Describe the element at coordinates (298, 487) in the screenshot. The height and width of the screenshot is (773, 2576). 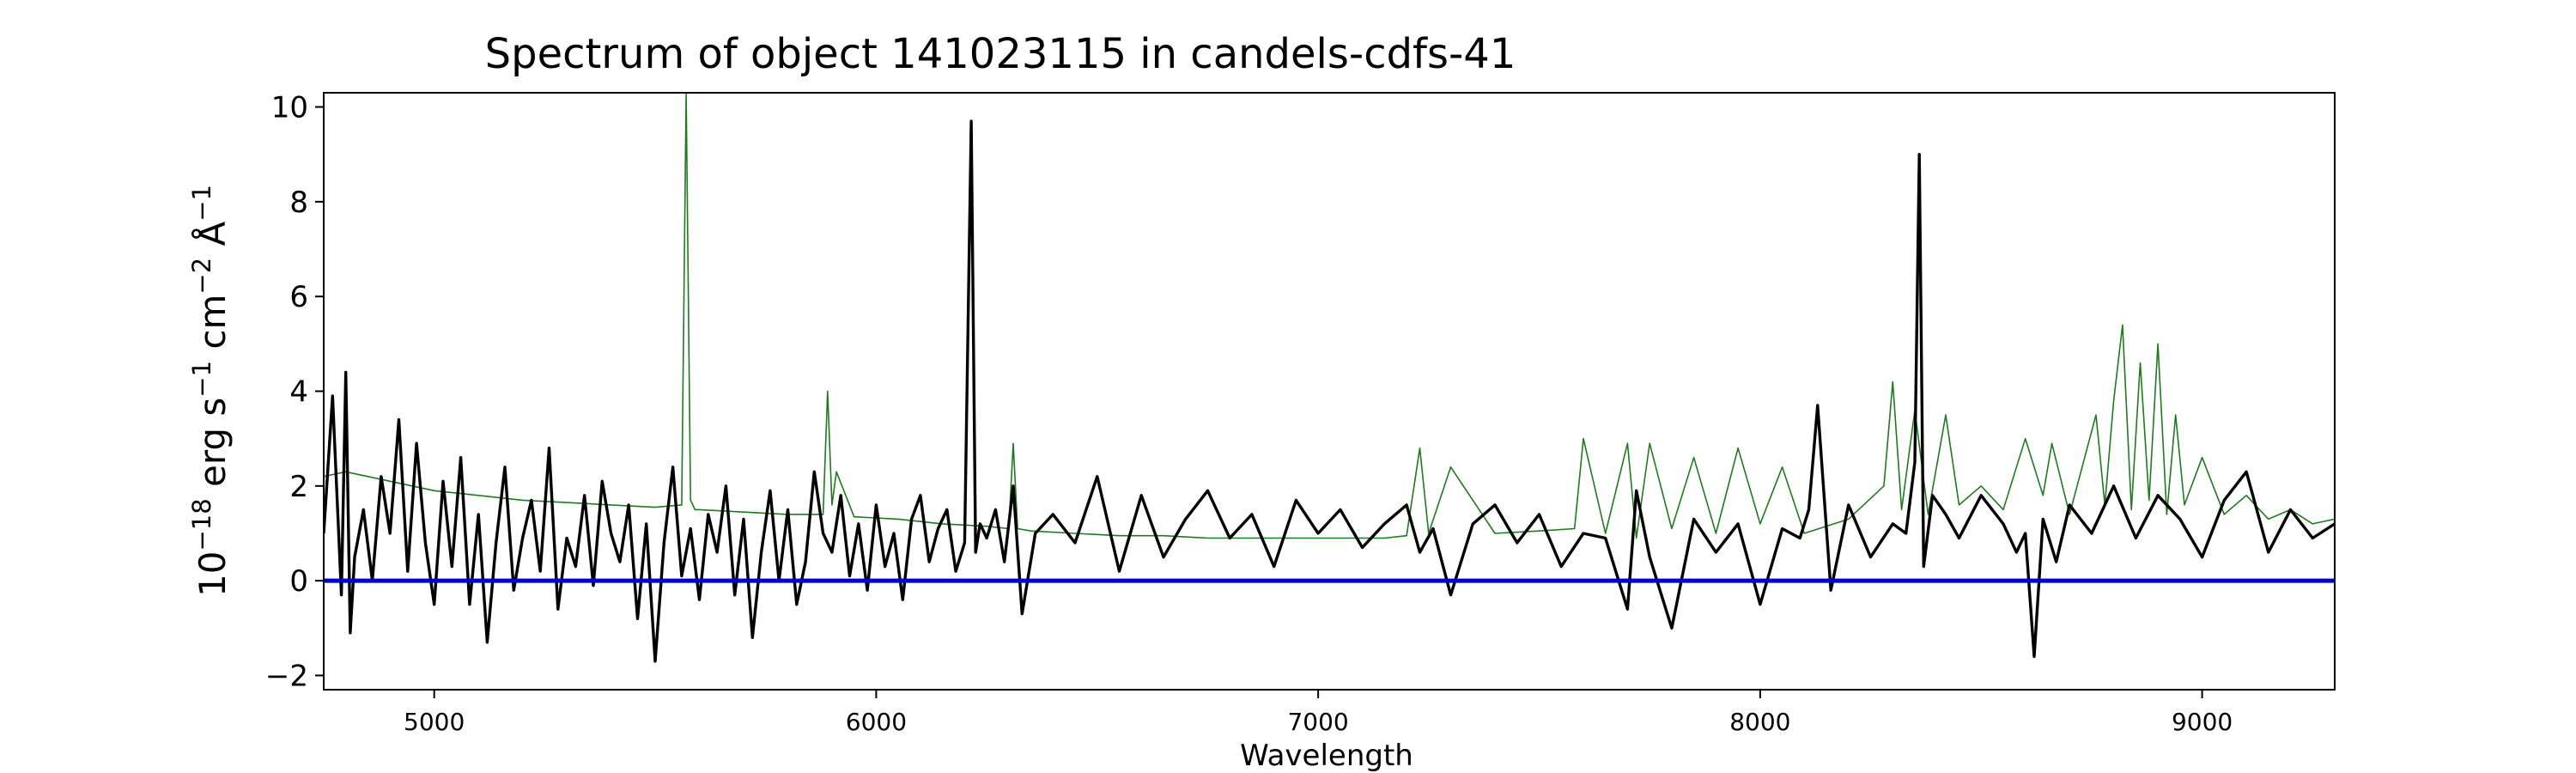
I see `y-tick-label: 2` at that location.